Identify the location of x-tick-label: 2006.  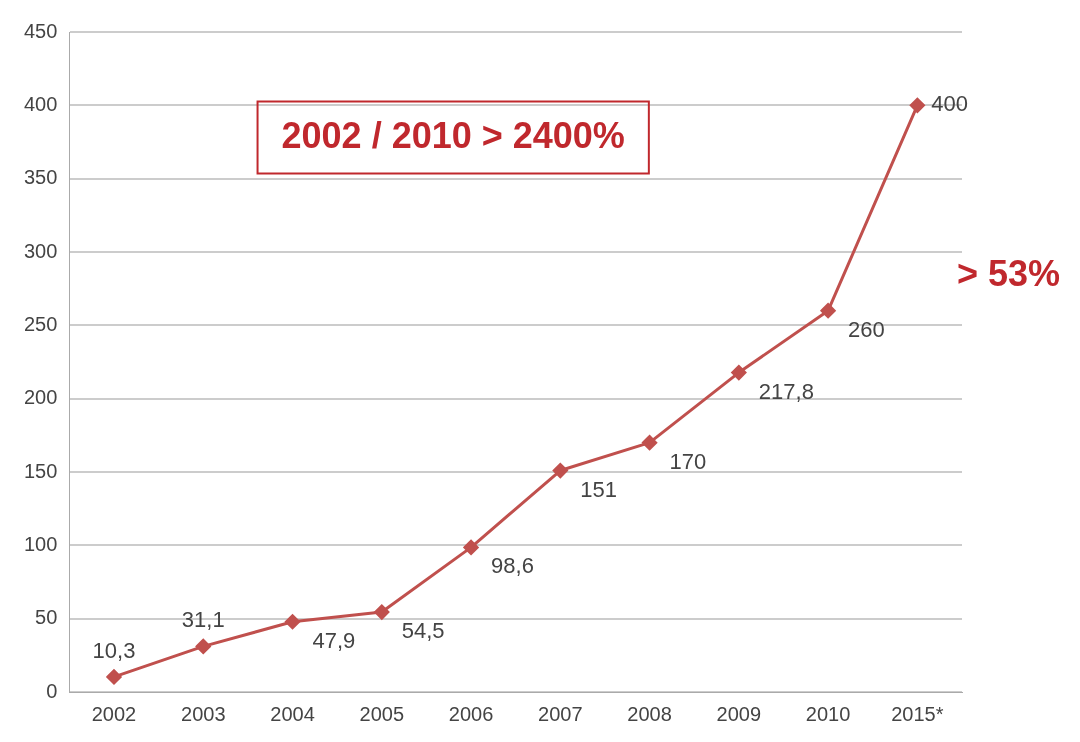
(471, 713).